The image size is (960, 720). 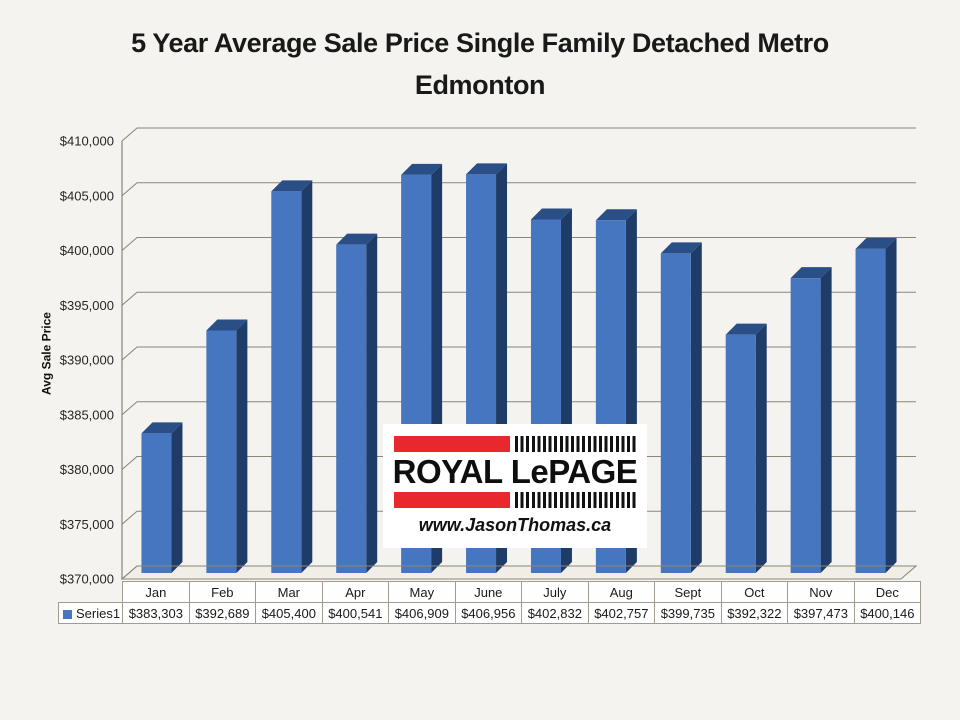 I want to click on legend-cell: Series1, so click(x=90, y=613).